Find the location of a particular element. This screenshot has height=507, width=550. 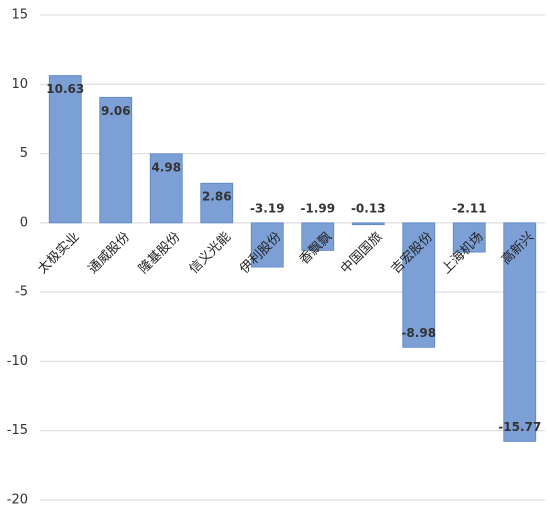

y-tick-label: 10 is located at coordinates (19, 84).